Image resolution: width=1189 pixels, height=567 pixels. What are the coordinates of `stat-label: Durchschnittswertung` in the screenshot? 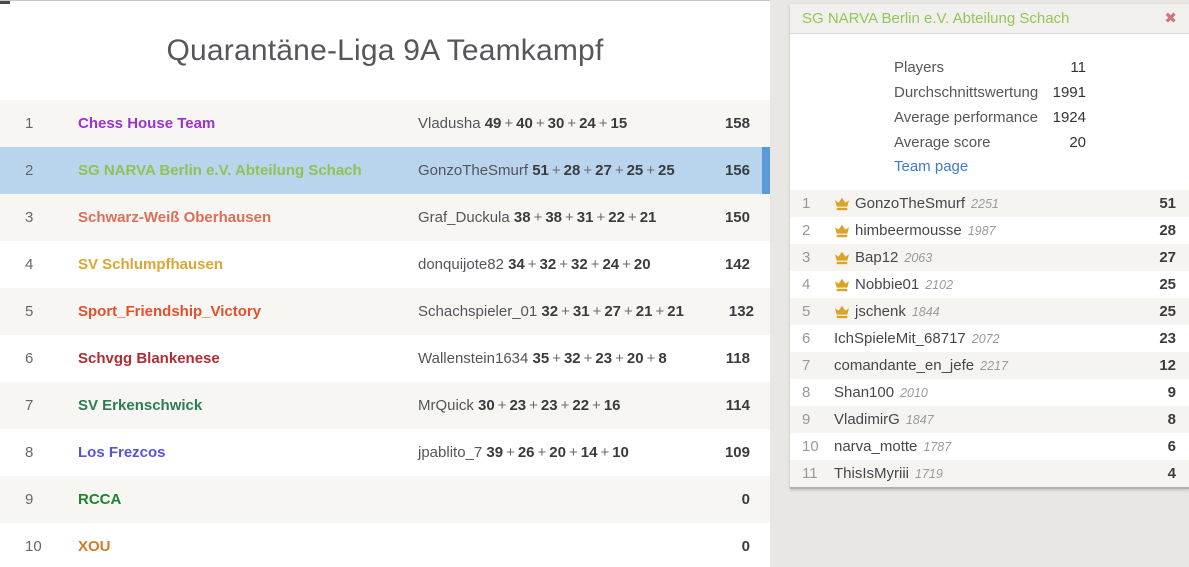 It's located at (966, 92).